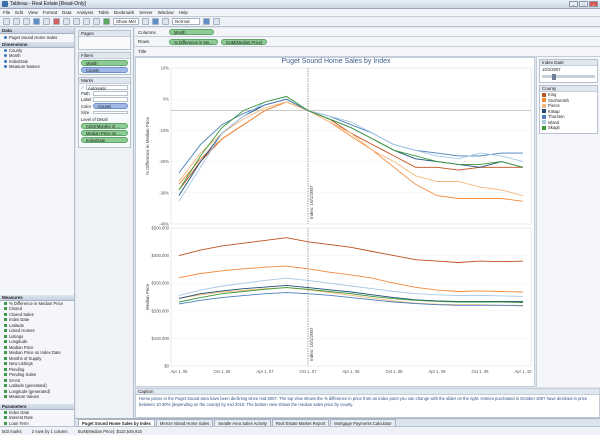 Image resolution: width=600 pixels, height=435 pixels. I want to click on datasource-item: Puget Sound Home Sales, so click(37, 38).